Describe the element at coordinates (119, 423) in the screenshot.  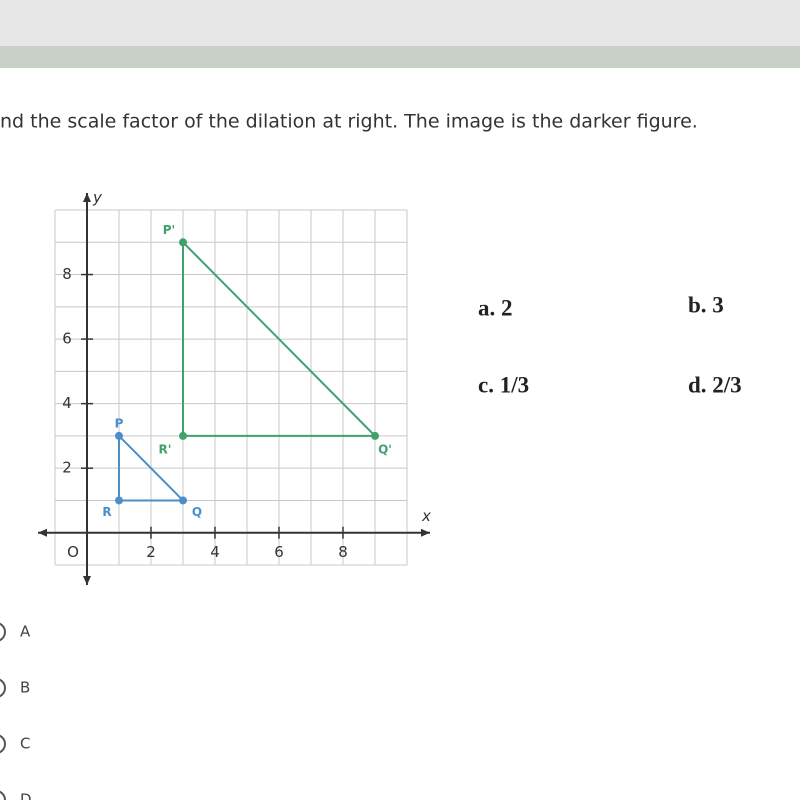
I see `vertex-label: P` at that location.